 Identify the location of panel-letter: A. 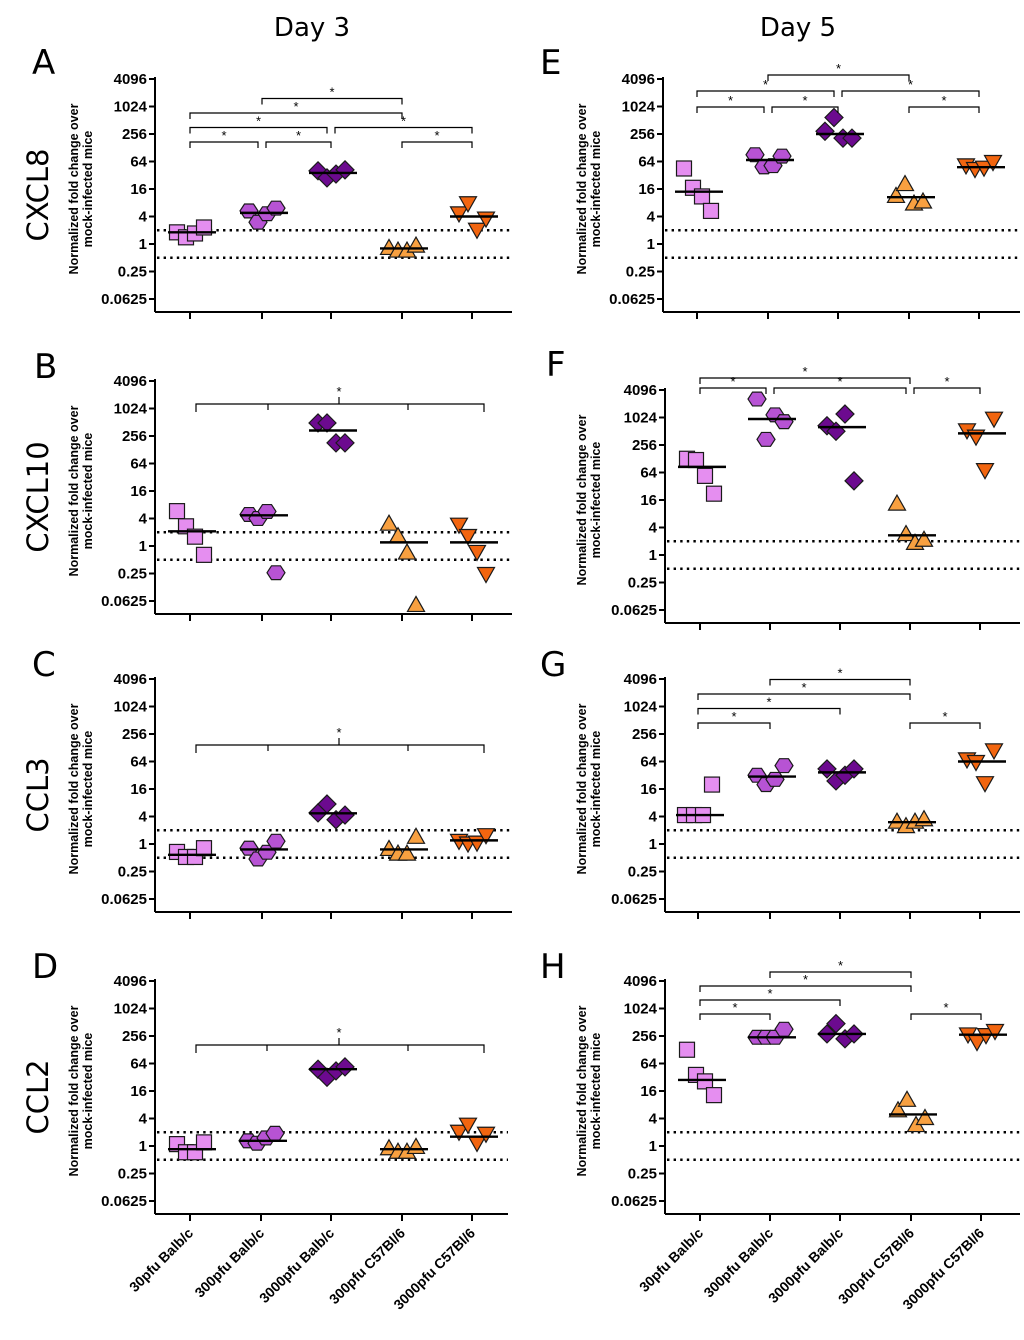
(43, 63).